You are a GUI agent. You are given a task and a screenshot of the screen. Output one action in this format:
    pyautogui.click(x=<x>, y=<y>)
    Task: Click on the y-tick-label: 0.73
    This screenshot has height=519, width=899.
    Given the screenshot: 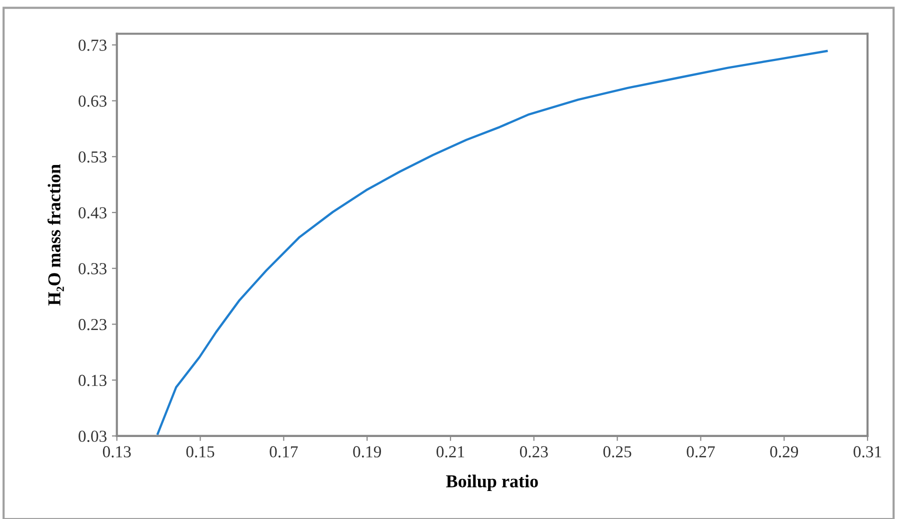 What is the action you would take?
    pyautogui.click(x=92, y=45)
    